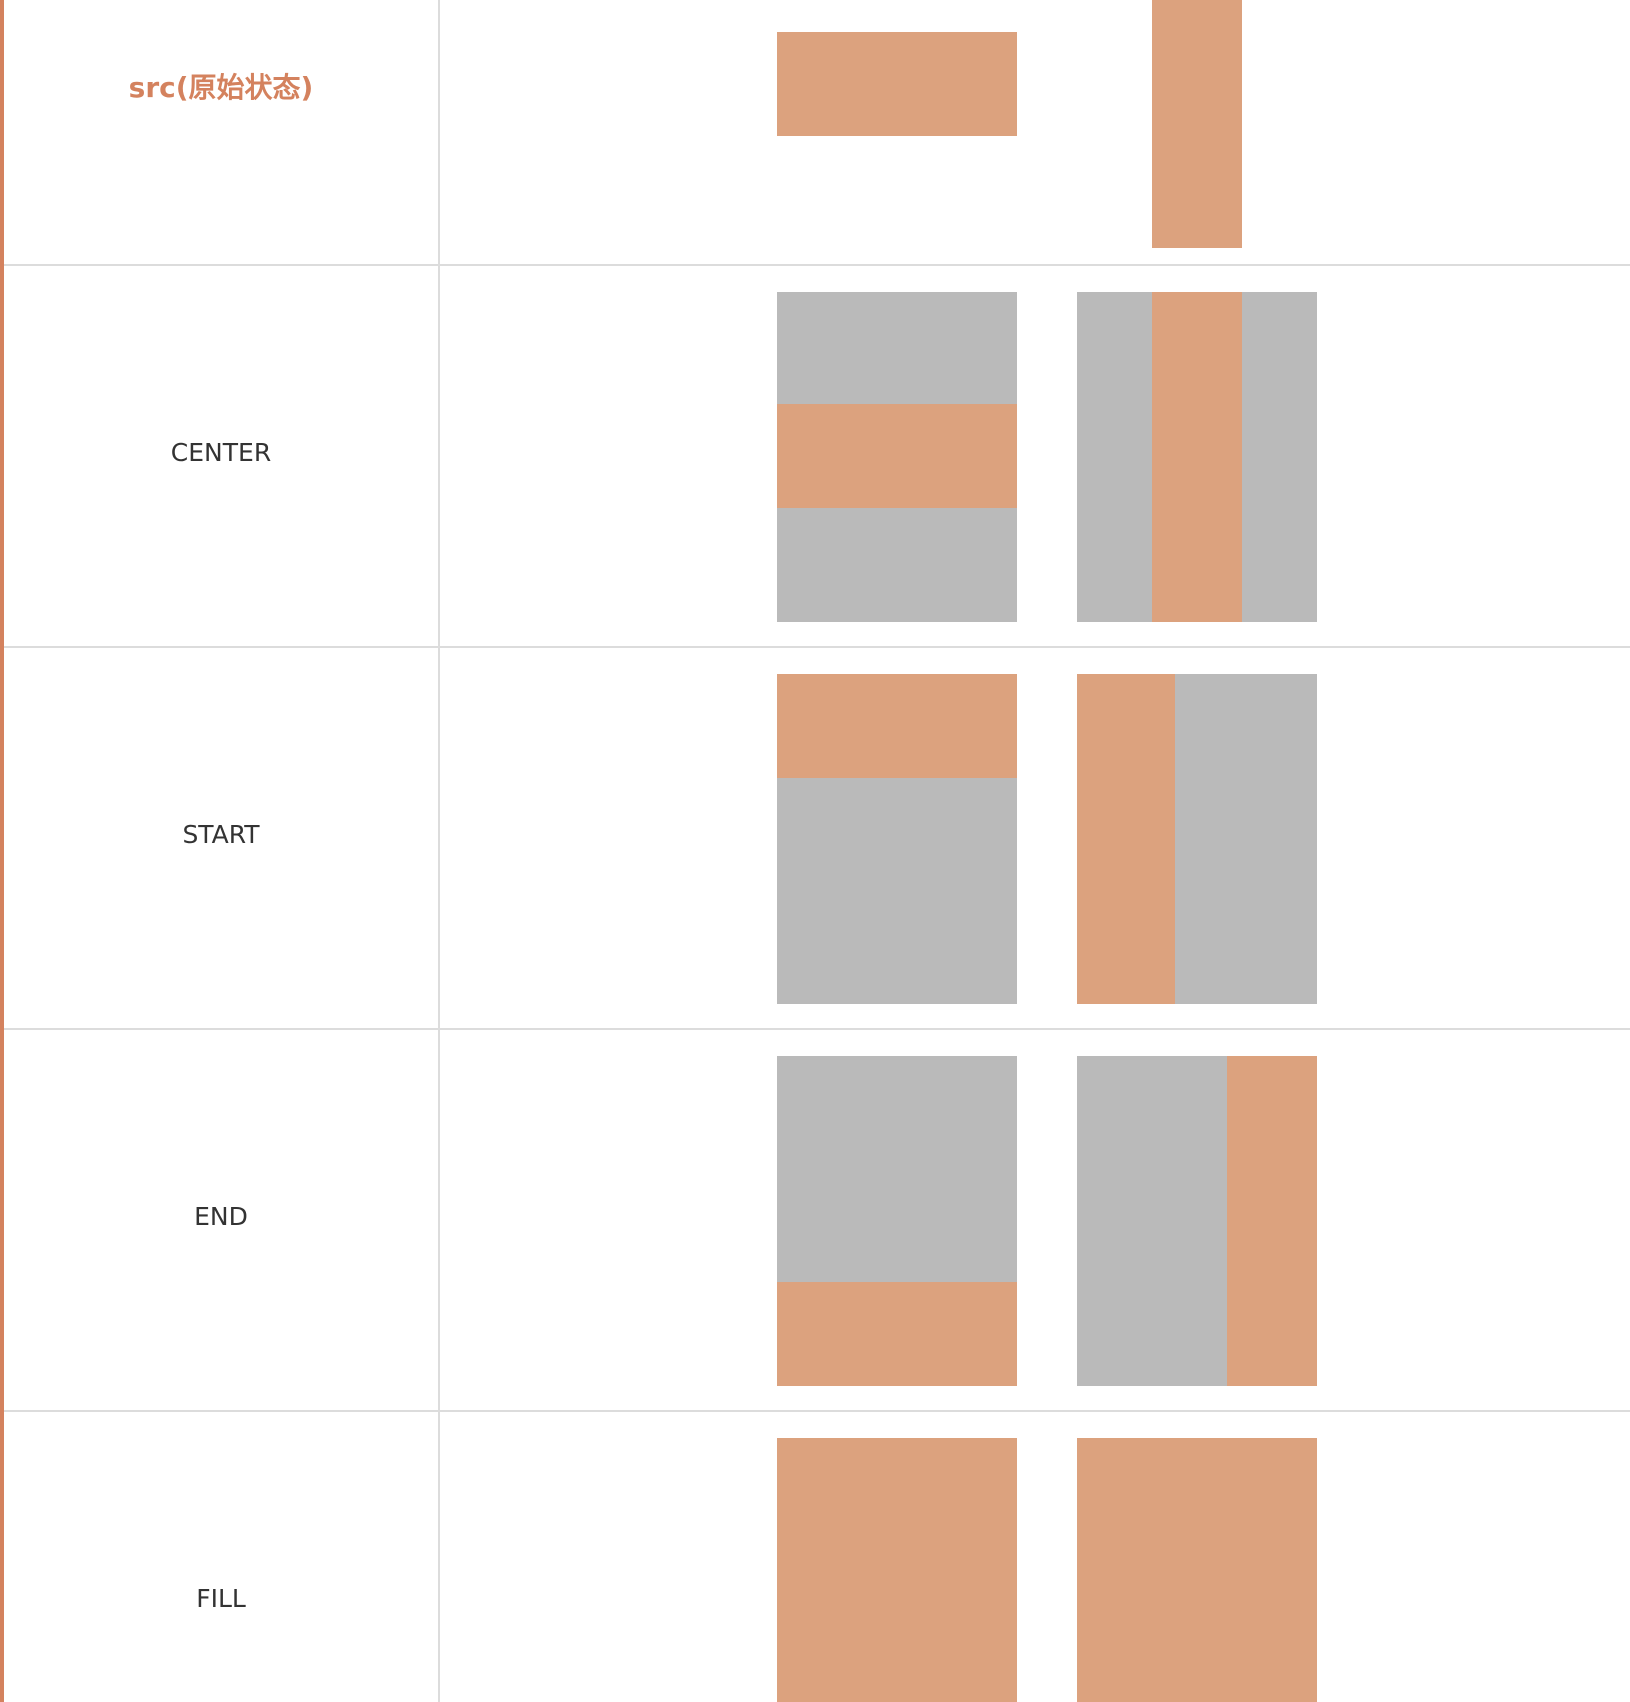 The height and width of the screenshot is (1702, 1630). I want to click on center-portrait-frame, so click(1197, 457).